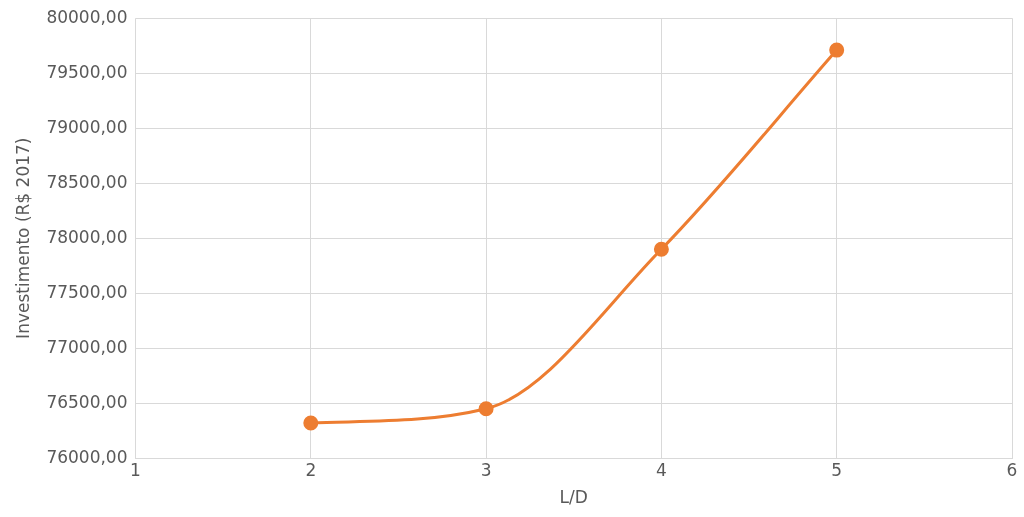 The image size is (1024, 517). I want to click on y-tick-label: 79500,00, so click(87, 71).